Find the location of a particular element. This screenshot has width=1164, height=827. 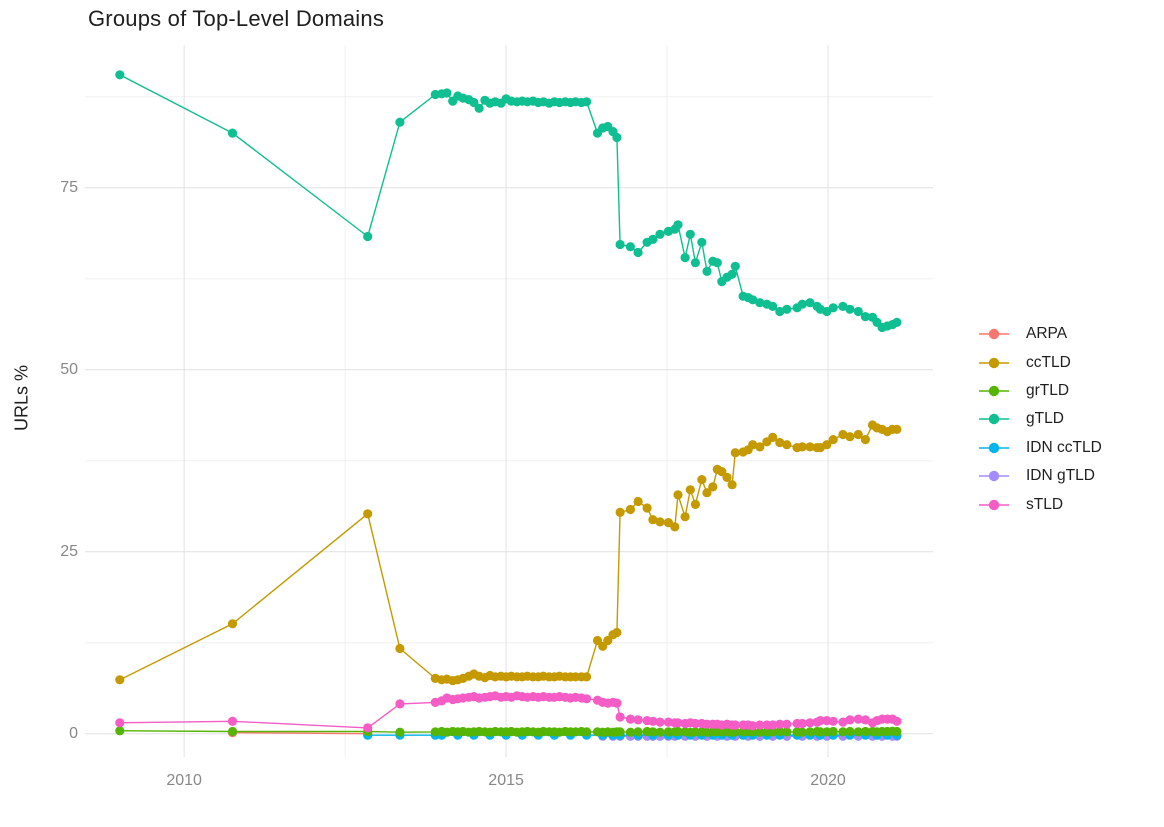

legend-label: IDN gTLD is located at coordinates (1060, 476).